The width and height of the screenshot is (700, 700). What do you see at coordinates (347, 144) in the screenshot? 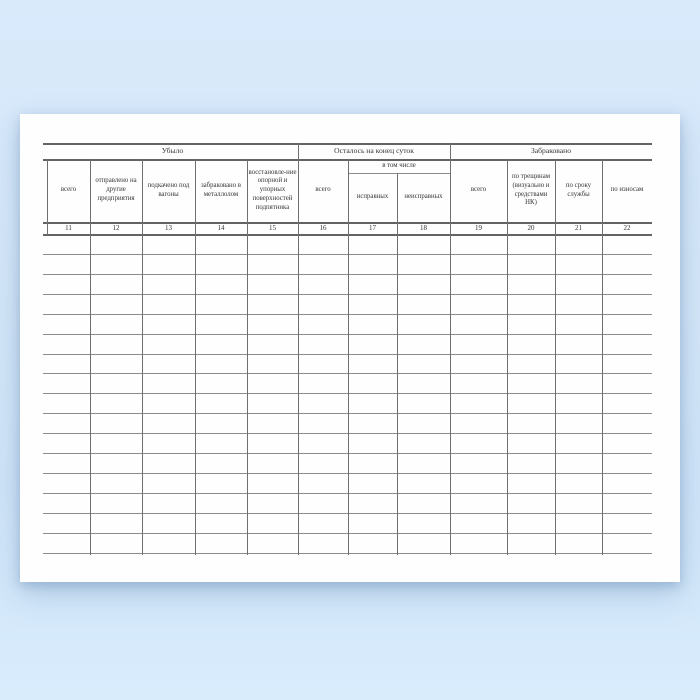
I see `grid-line-h-table-top` at bounding box center [347, 144].